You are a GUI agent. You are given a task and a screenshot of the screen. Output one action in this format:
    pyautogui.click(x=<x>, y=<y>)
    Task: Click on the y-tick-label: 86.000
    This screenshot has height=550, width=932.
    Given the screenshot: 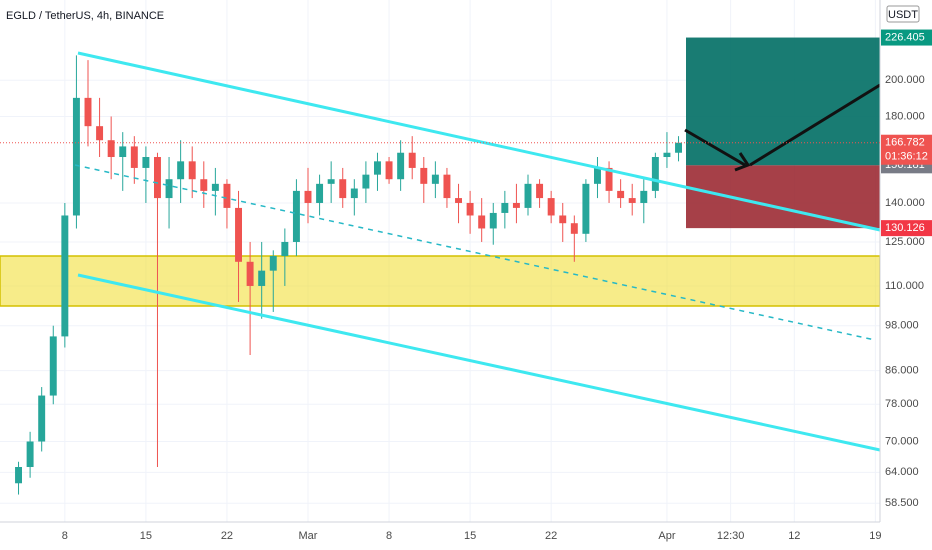 What is the action you would take?
    pyautogui.click(x=902, y=371)
    